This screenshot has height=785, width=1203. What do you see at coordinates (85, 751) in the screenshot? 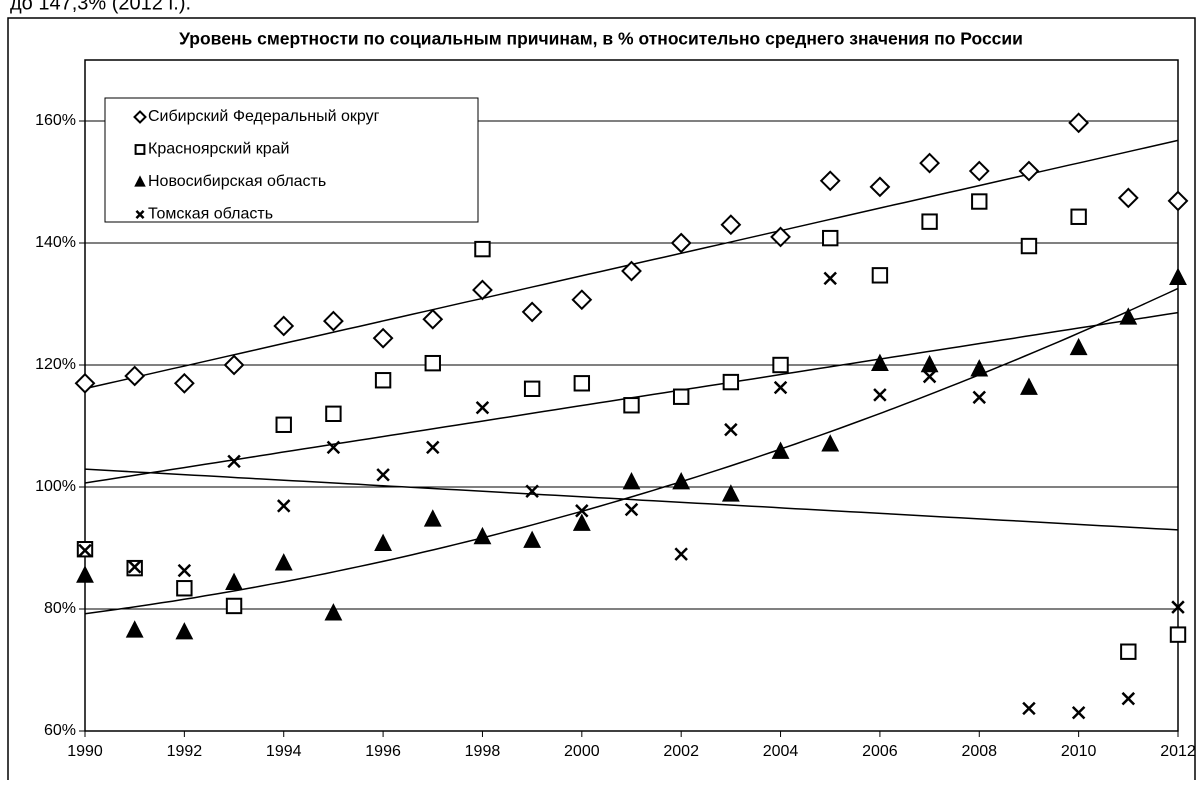
I see `x-tick-label: 1990` at bounding box center [85, 751].